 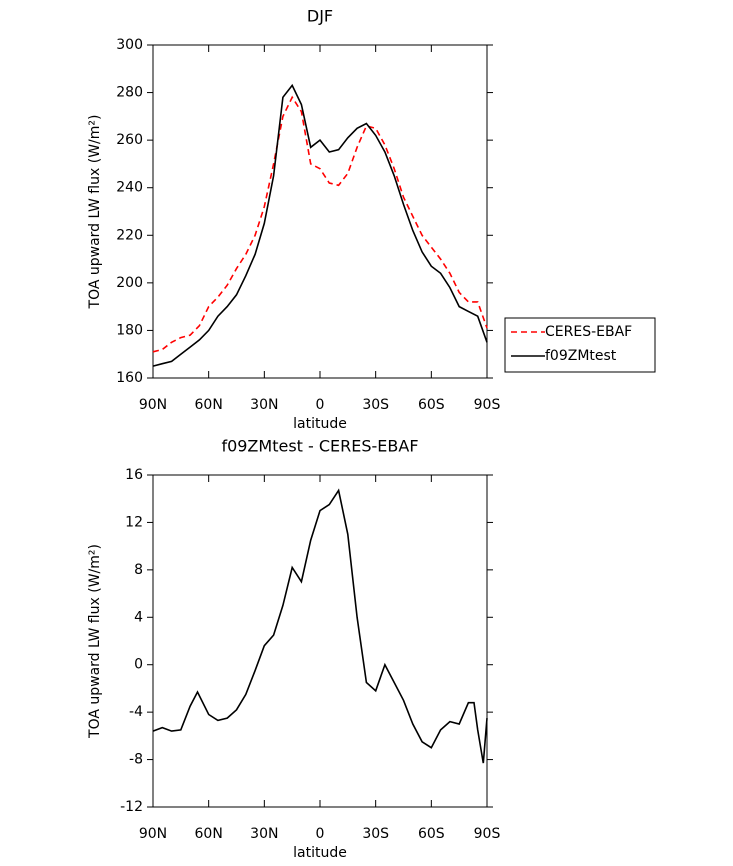 What do you see at coordinates (138, 570) in the screenshot?
I see `y-tick-label: 8` at bounding box center [138, 570].